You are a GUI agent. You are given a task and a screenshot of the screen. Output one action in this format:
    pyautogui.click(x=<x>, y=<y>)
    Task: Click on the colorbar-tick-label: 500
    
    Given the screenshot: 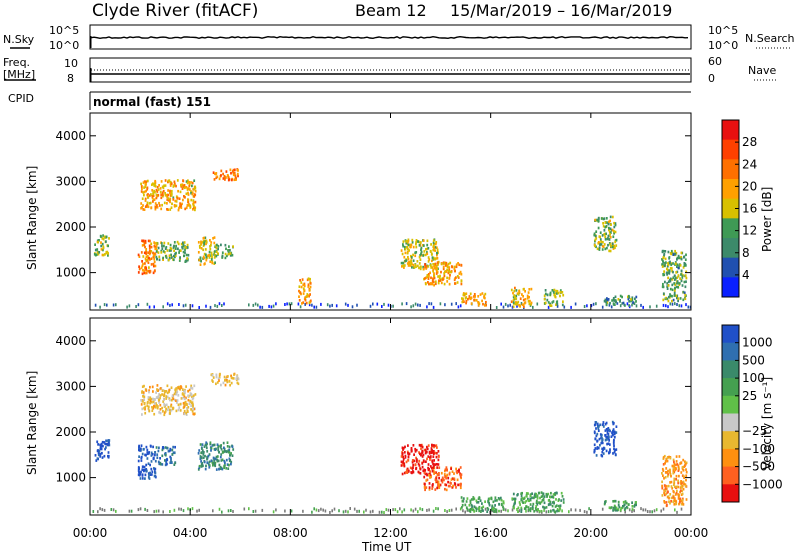 What is the action you would take?
    pyautogui.click(x=753, y=360)
    